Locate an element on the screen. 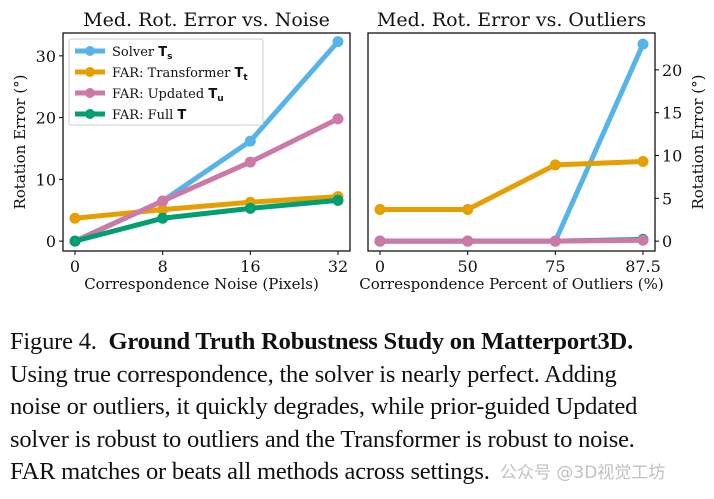  x-tick-label: 50 is located at coordinates (467, 266).